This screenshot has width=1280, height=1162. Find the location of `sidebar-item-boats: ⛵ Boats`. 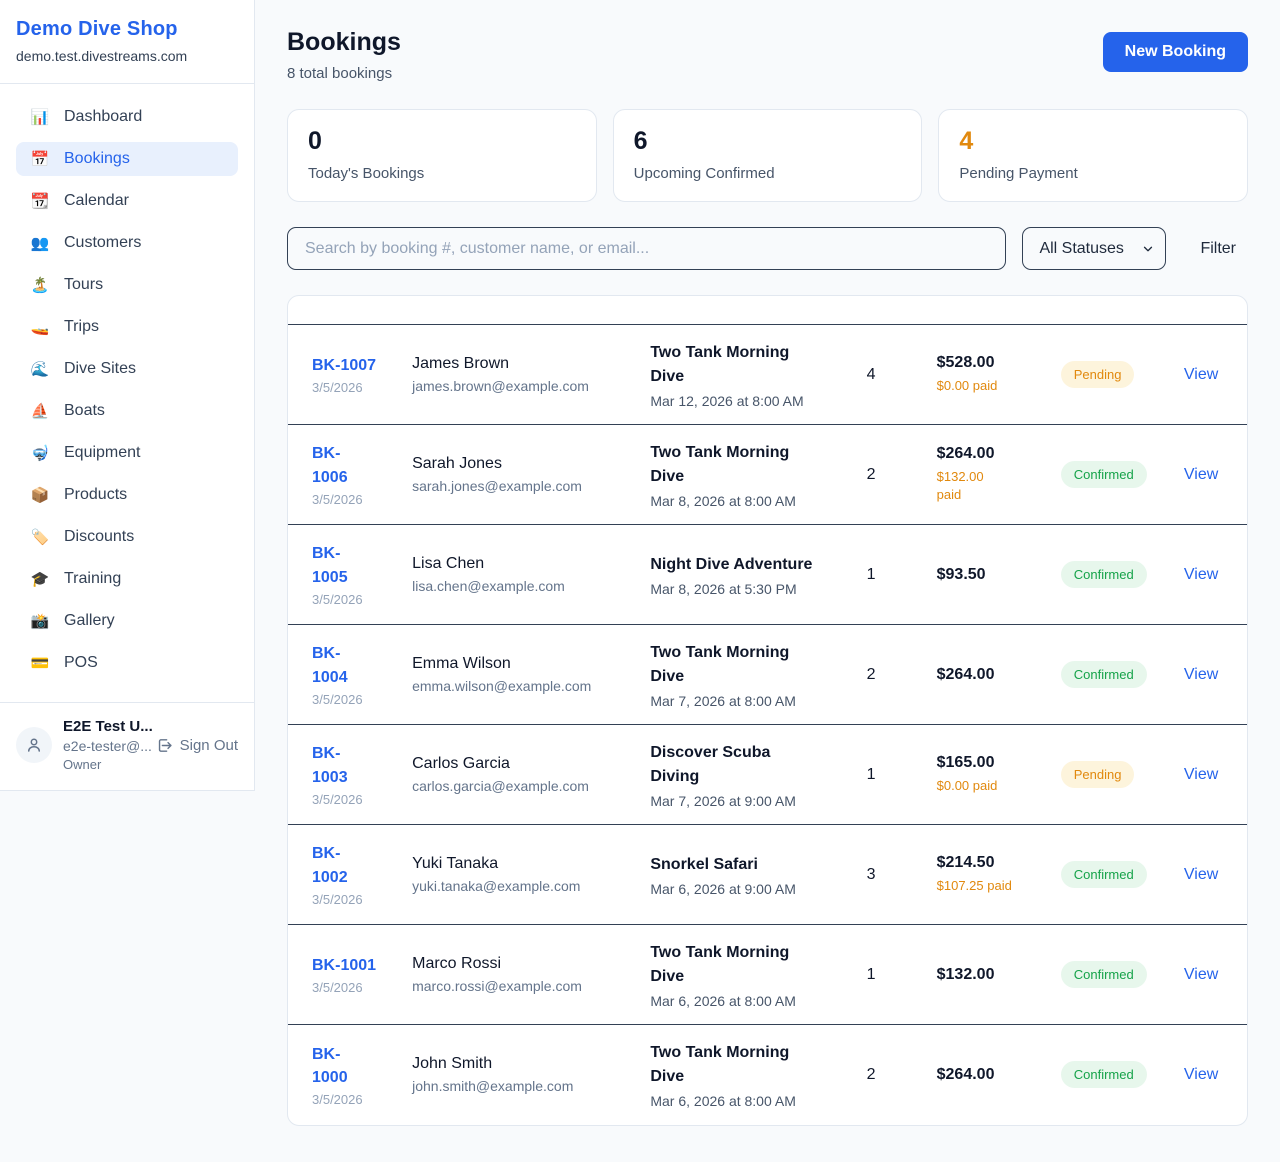

sidebar-item-boats: ⛵ Boats is located at coordinates (127, 411).